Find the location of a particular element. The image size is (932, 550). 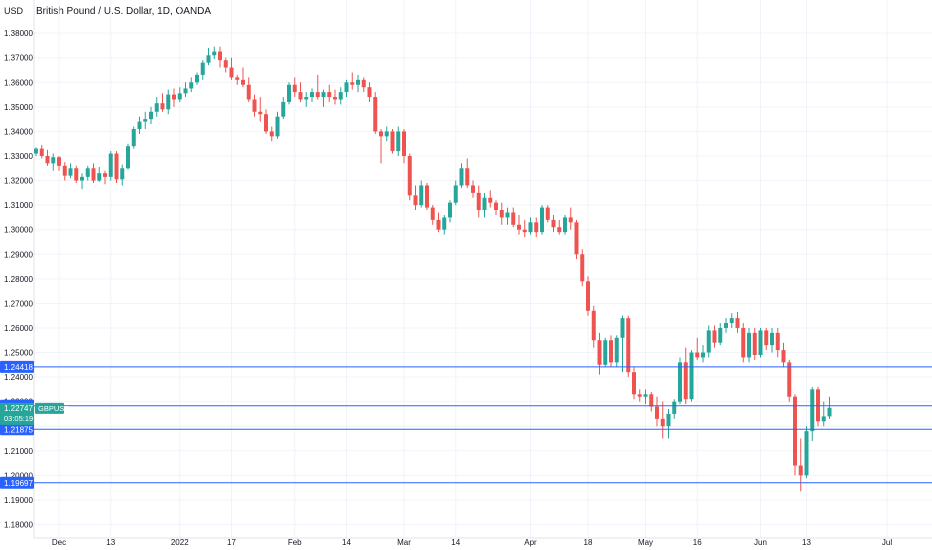

x-tick-label: Dec is located at coordinates (59, 542).